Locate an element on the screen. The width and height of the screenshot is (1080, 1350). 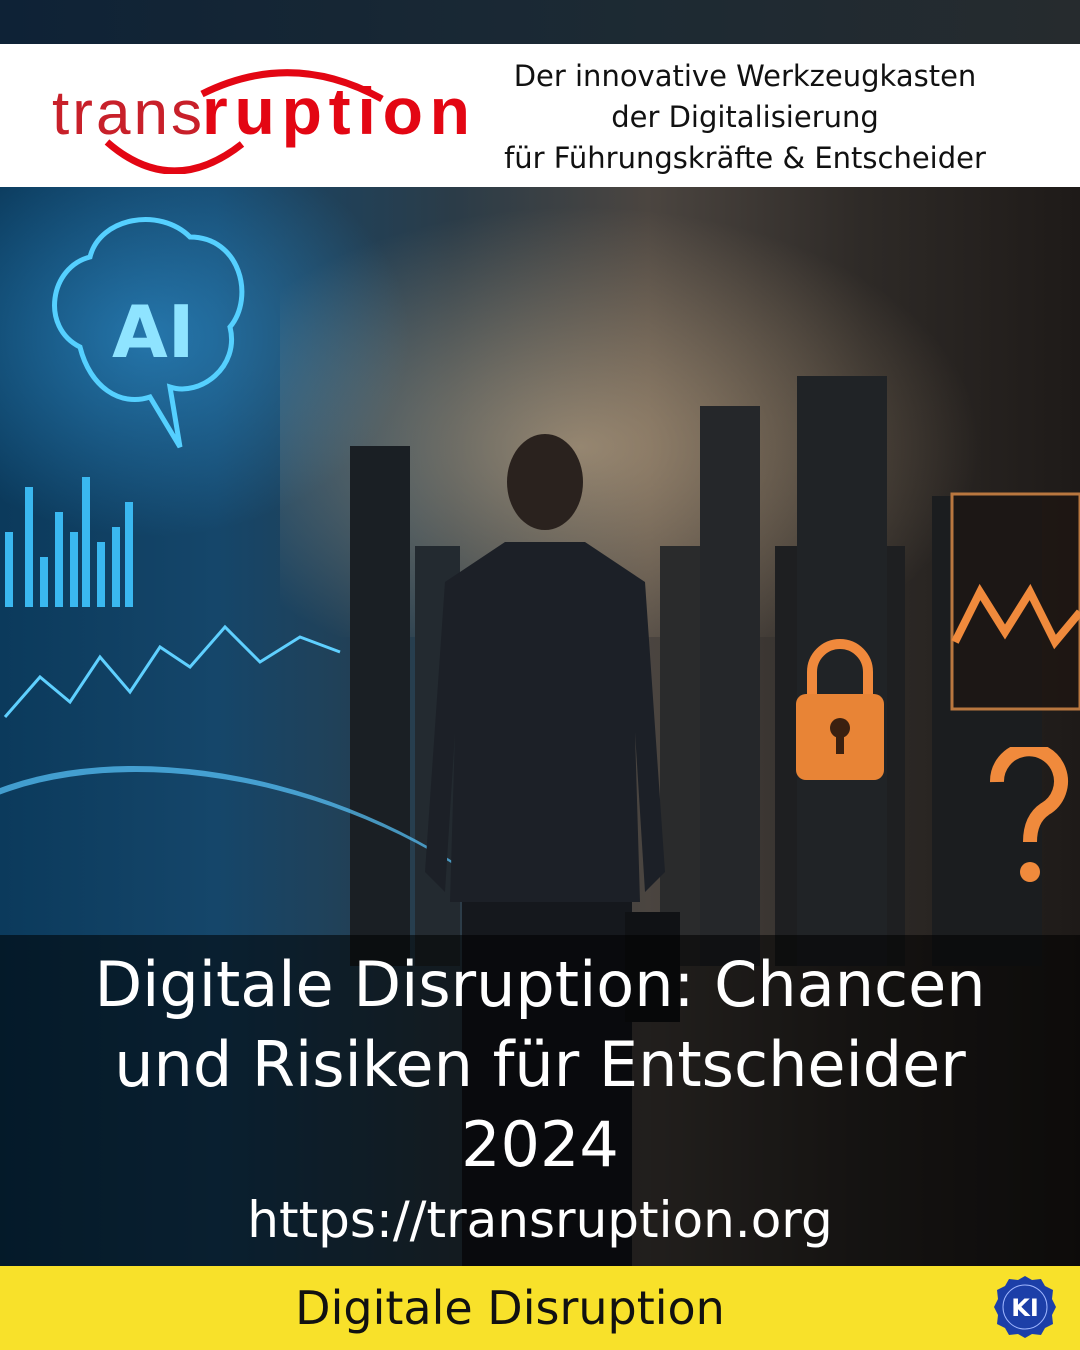
svg-text: trans is located at coordinates (127, 113).